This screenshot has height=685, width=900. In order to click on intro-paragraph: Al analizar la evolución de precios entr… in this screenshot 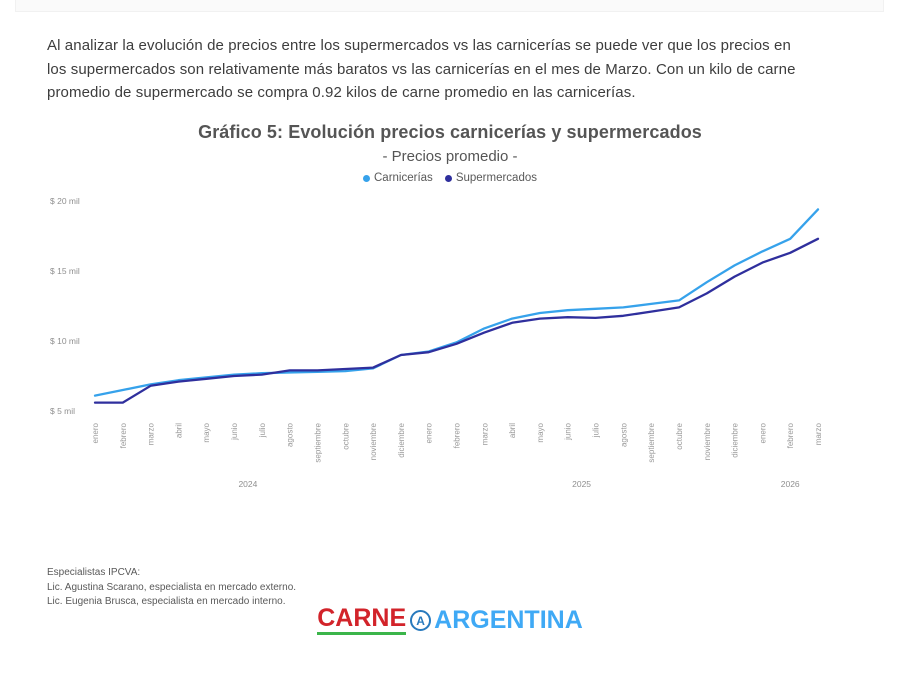, I will do `click(459, 69)`.